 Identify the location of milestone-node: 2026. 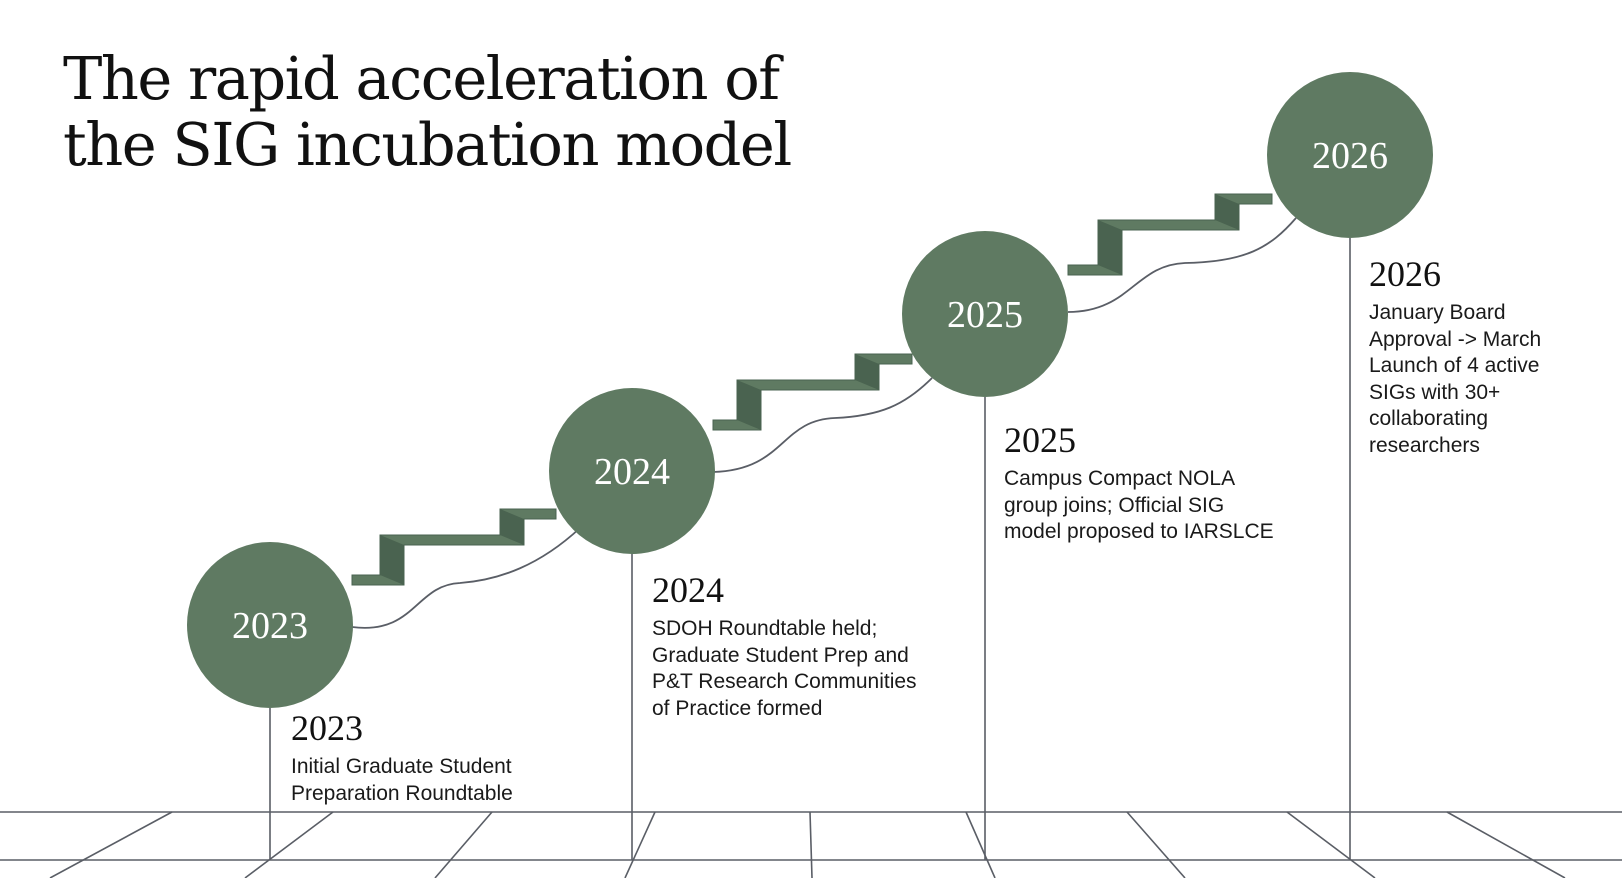
(1350, 155).